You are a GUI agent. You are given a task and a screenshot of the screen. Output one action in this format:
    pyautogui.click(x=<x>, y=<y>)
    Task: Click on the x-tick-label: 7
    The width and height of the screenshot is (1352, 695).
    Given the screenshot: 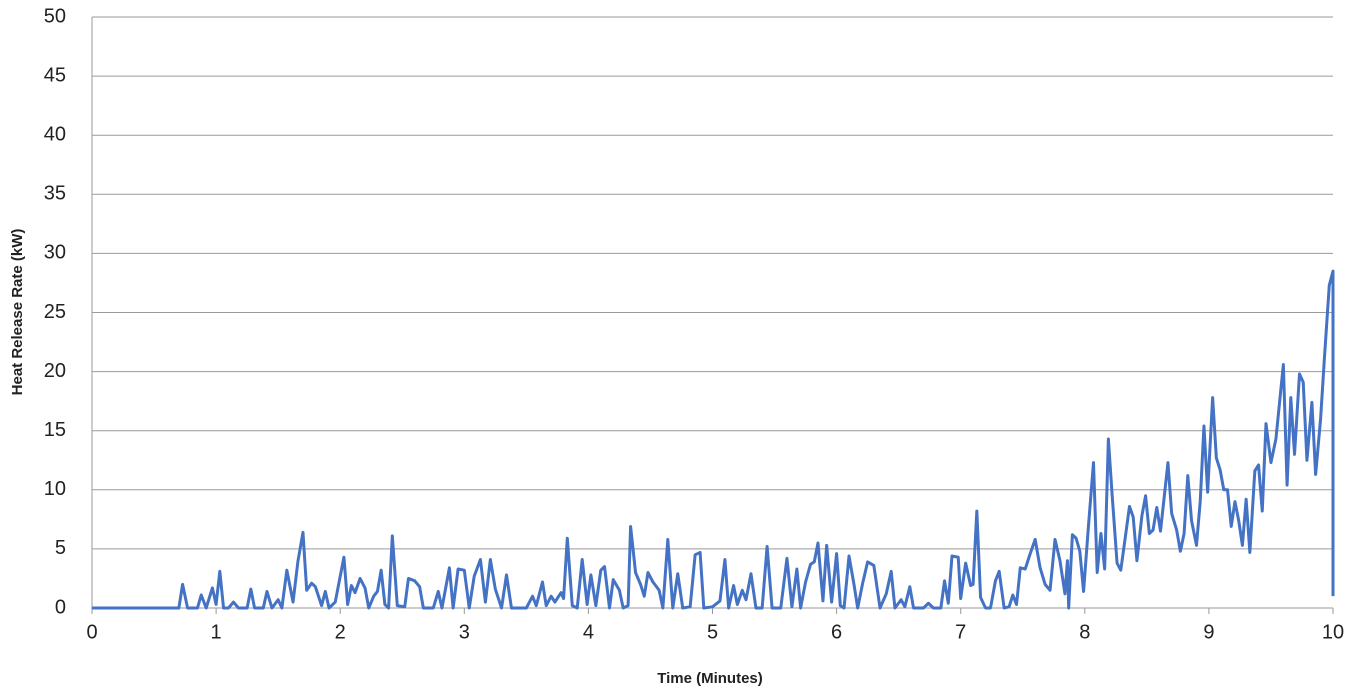 What is the action you would take?
    pyautogui.click(x=960, y=632)
    